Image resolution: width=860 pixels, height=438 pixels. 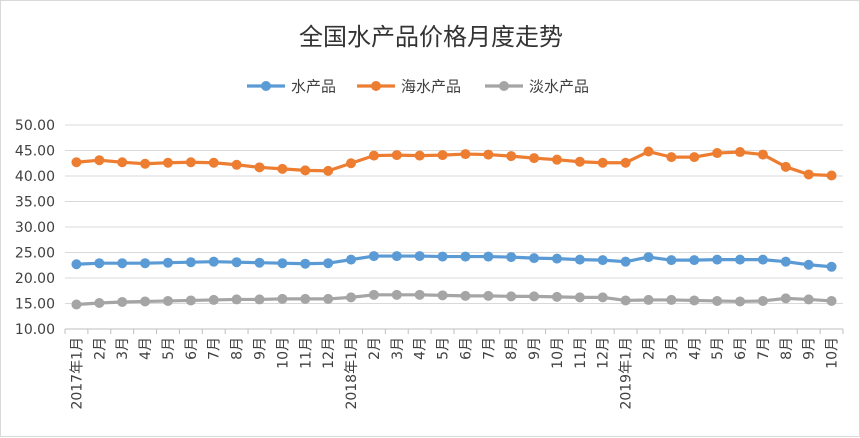 I want to click on x-tick-label: 5月, so click(x=718, y=348).